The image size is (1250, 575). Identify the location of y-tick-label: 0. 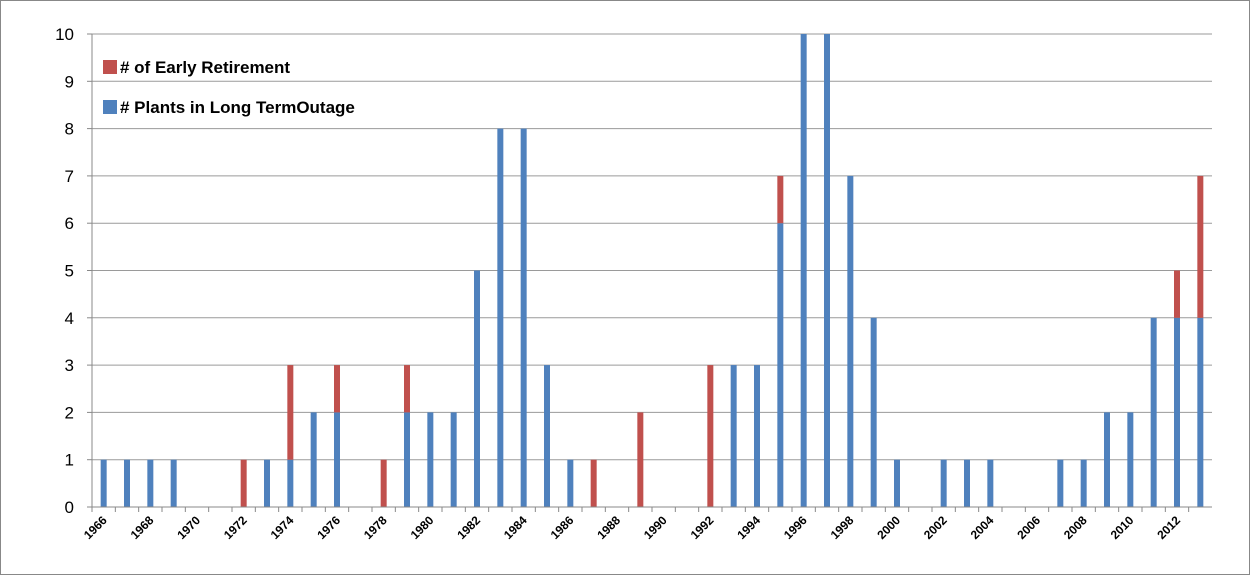
(69, 507).